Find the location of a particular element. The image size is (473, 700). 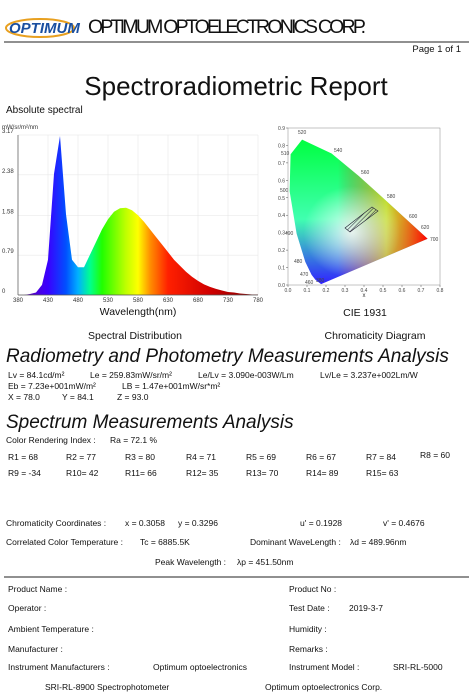

x-tick-label: 380 is located at coordinates (18, 301).